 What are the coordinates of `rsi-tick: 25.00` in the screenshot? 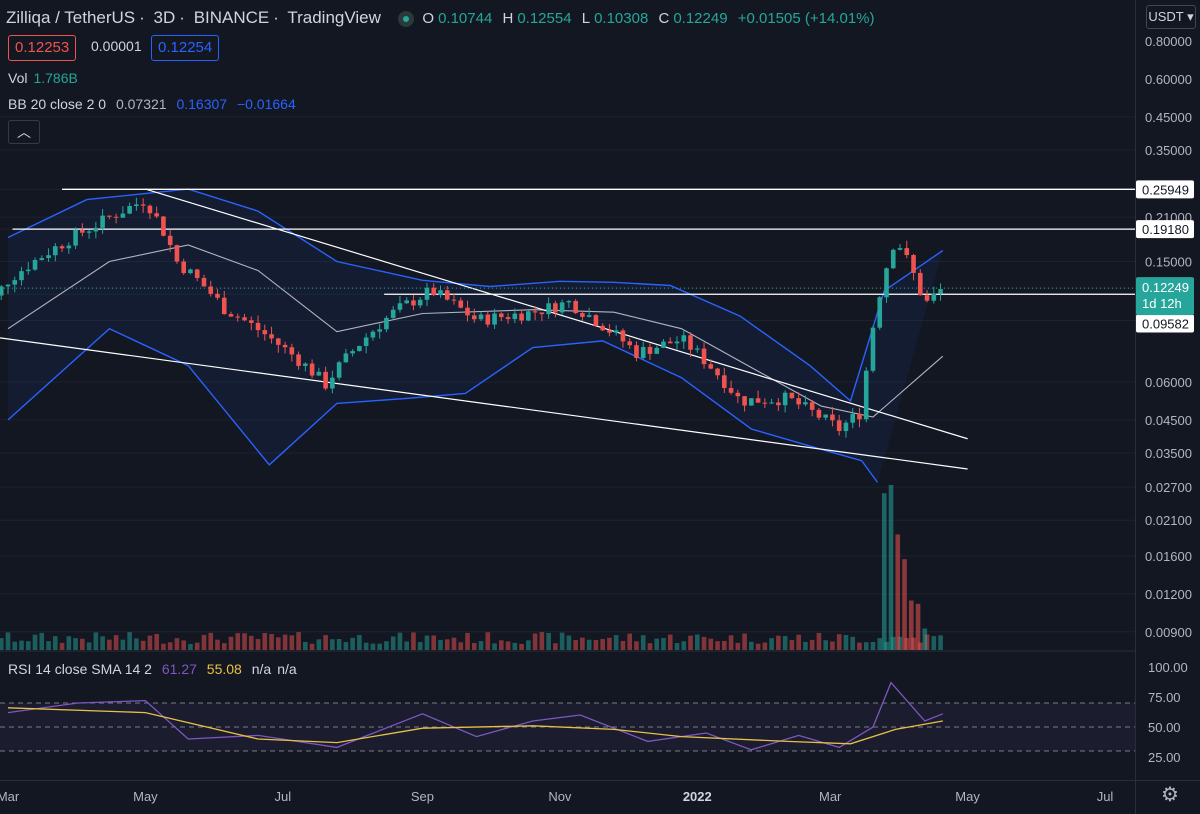 It's located at (1164, 757).